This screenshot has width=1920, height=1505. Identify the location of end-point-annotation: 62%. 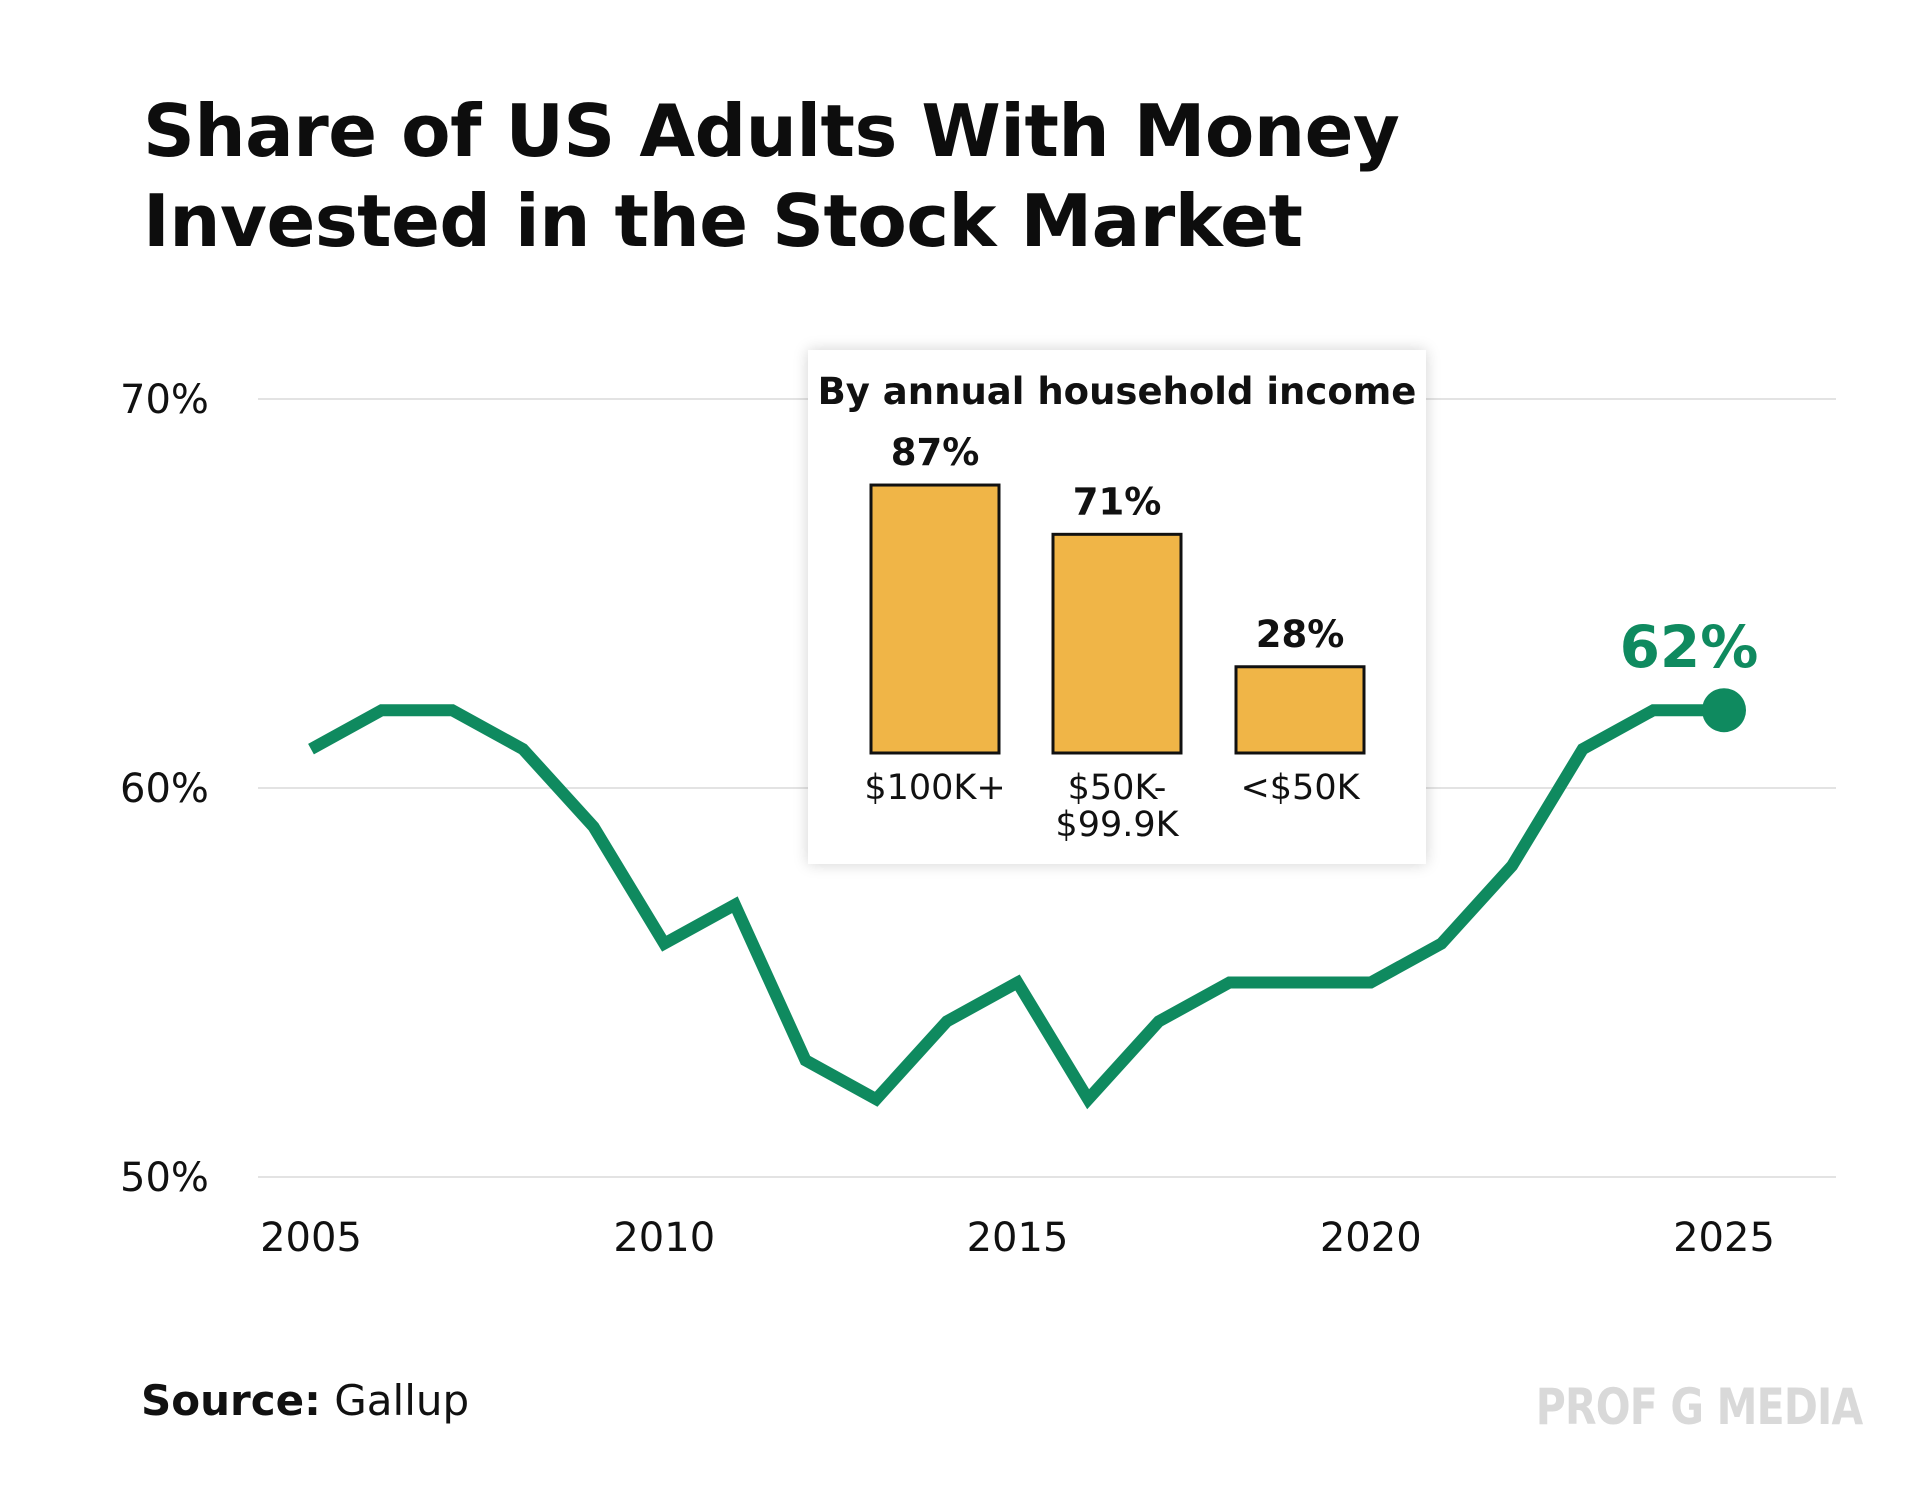
(1689, 673).